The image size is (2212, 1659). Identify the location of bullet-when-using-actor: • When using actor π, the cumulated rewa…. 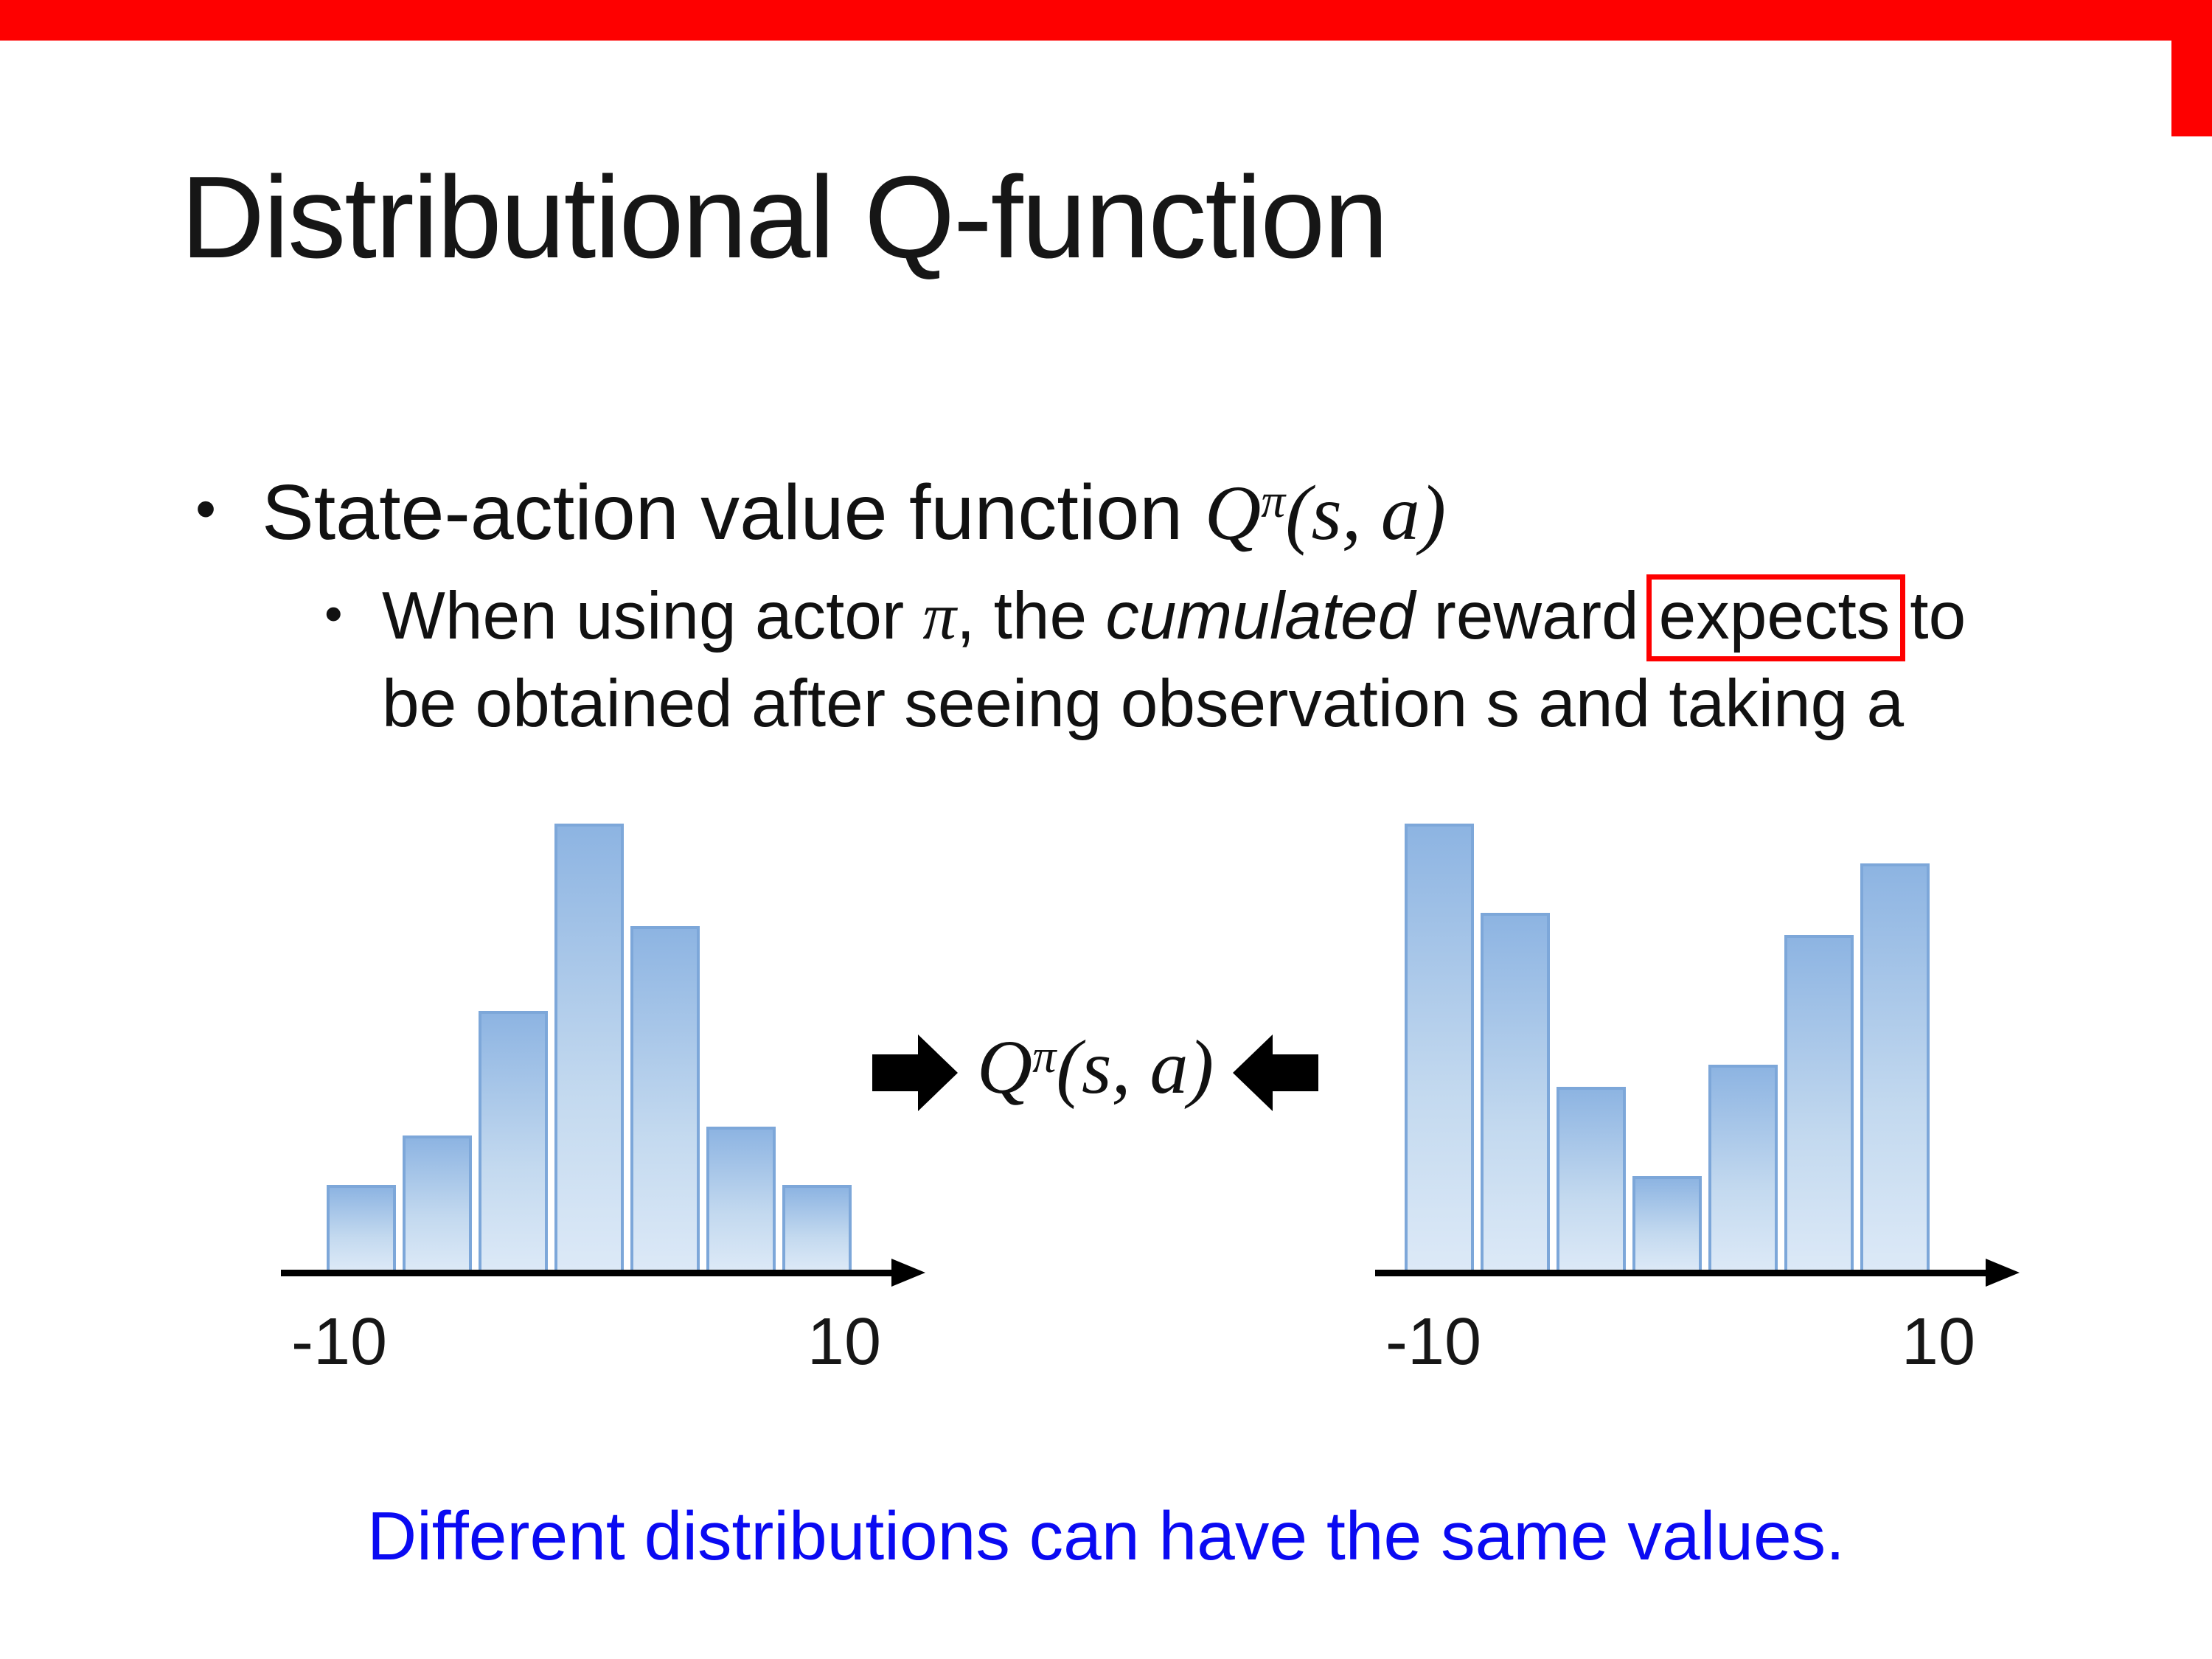
(1194, 660).